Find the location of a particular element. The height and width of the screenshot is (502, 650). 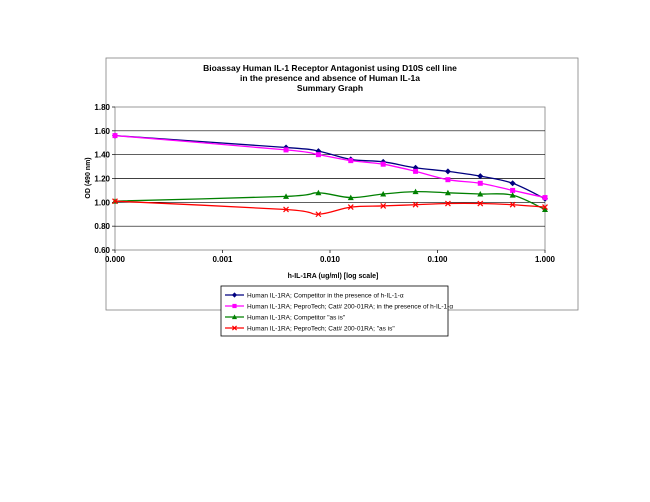

x-tick-label: 1.000 is located at coordinates (545, 259).